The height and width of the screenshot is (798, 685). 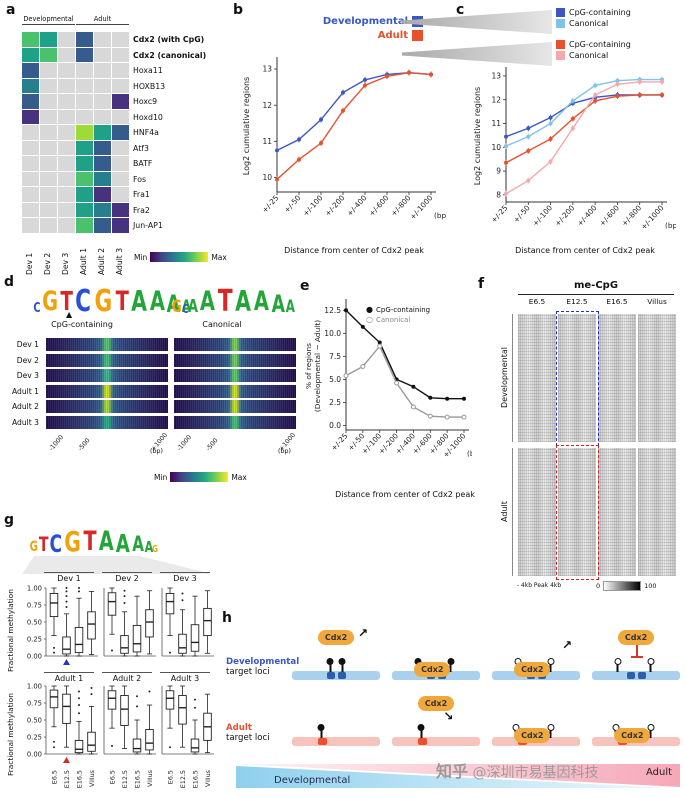 What do you see at coordinates (34, 703) in the screenshot?
I see `svg-text: 0.75` at bounding box center [34, 703].